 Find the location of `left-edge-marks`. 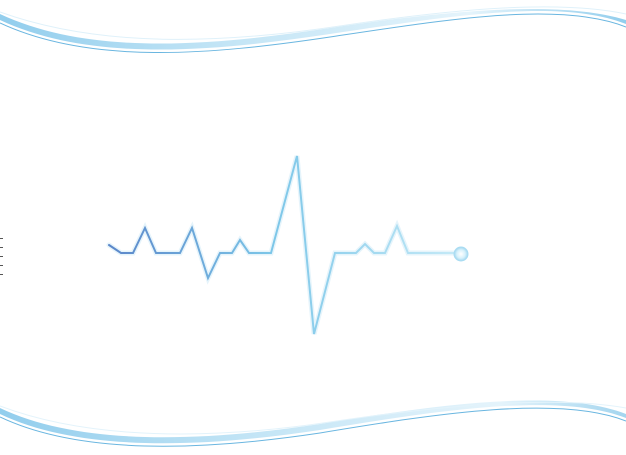

left-edge-marks is located at coordinates (2, 256).